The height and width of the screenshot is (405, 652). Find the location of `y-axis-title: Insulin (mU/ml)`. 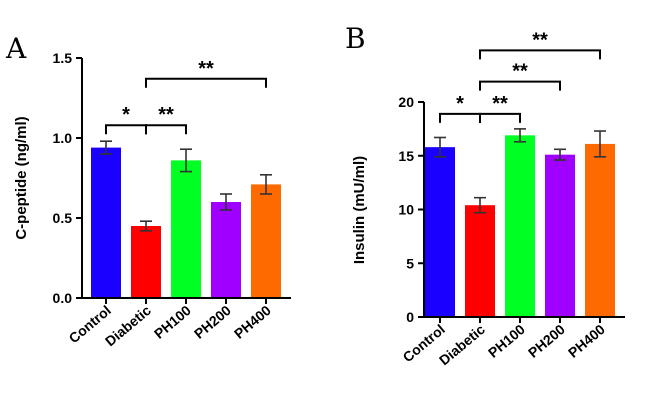

y-axis-title: Insulin (mU/ml) is located at coordinates (359, 210).